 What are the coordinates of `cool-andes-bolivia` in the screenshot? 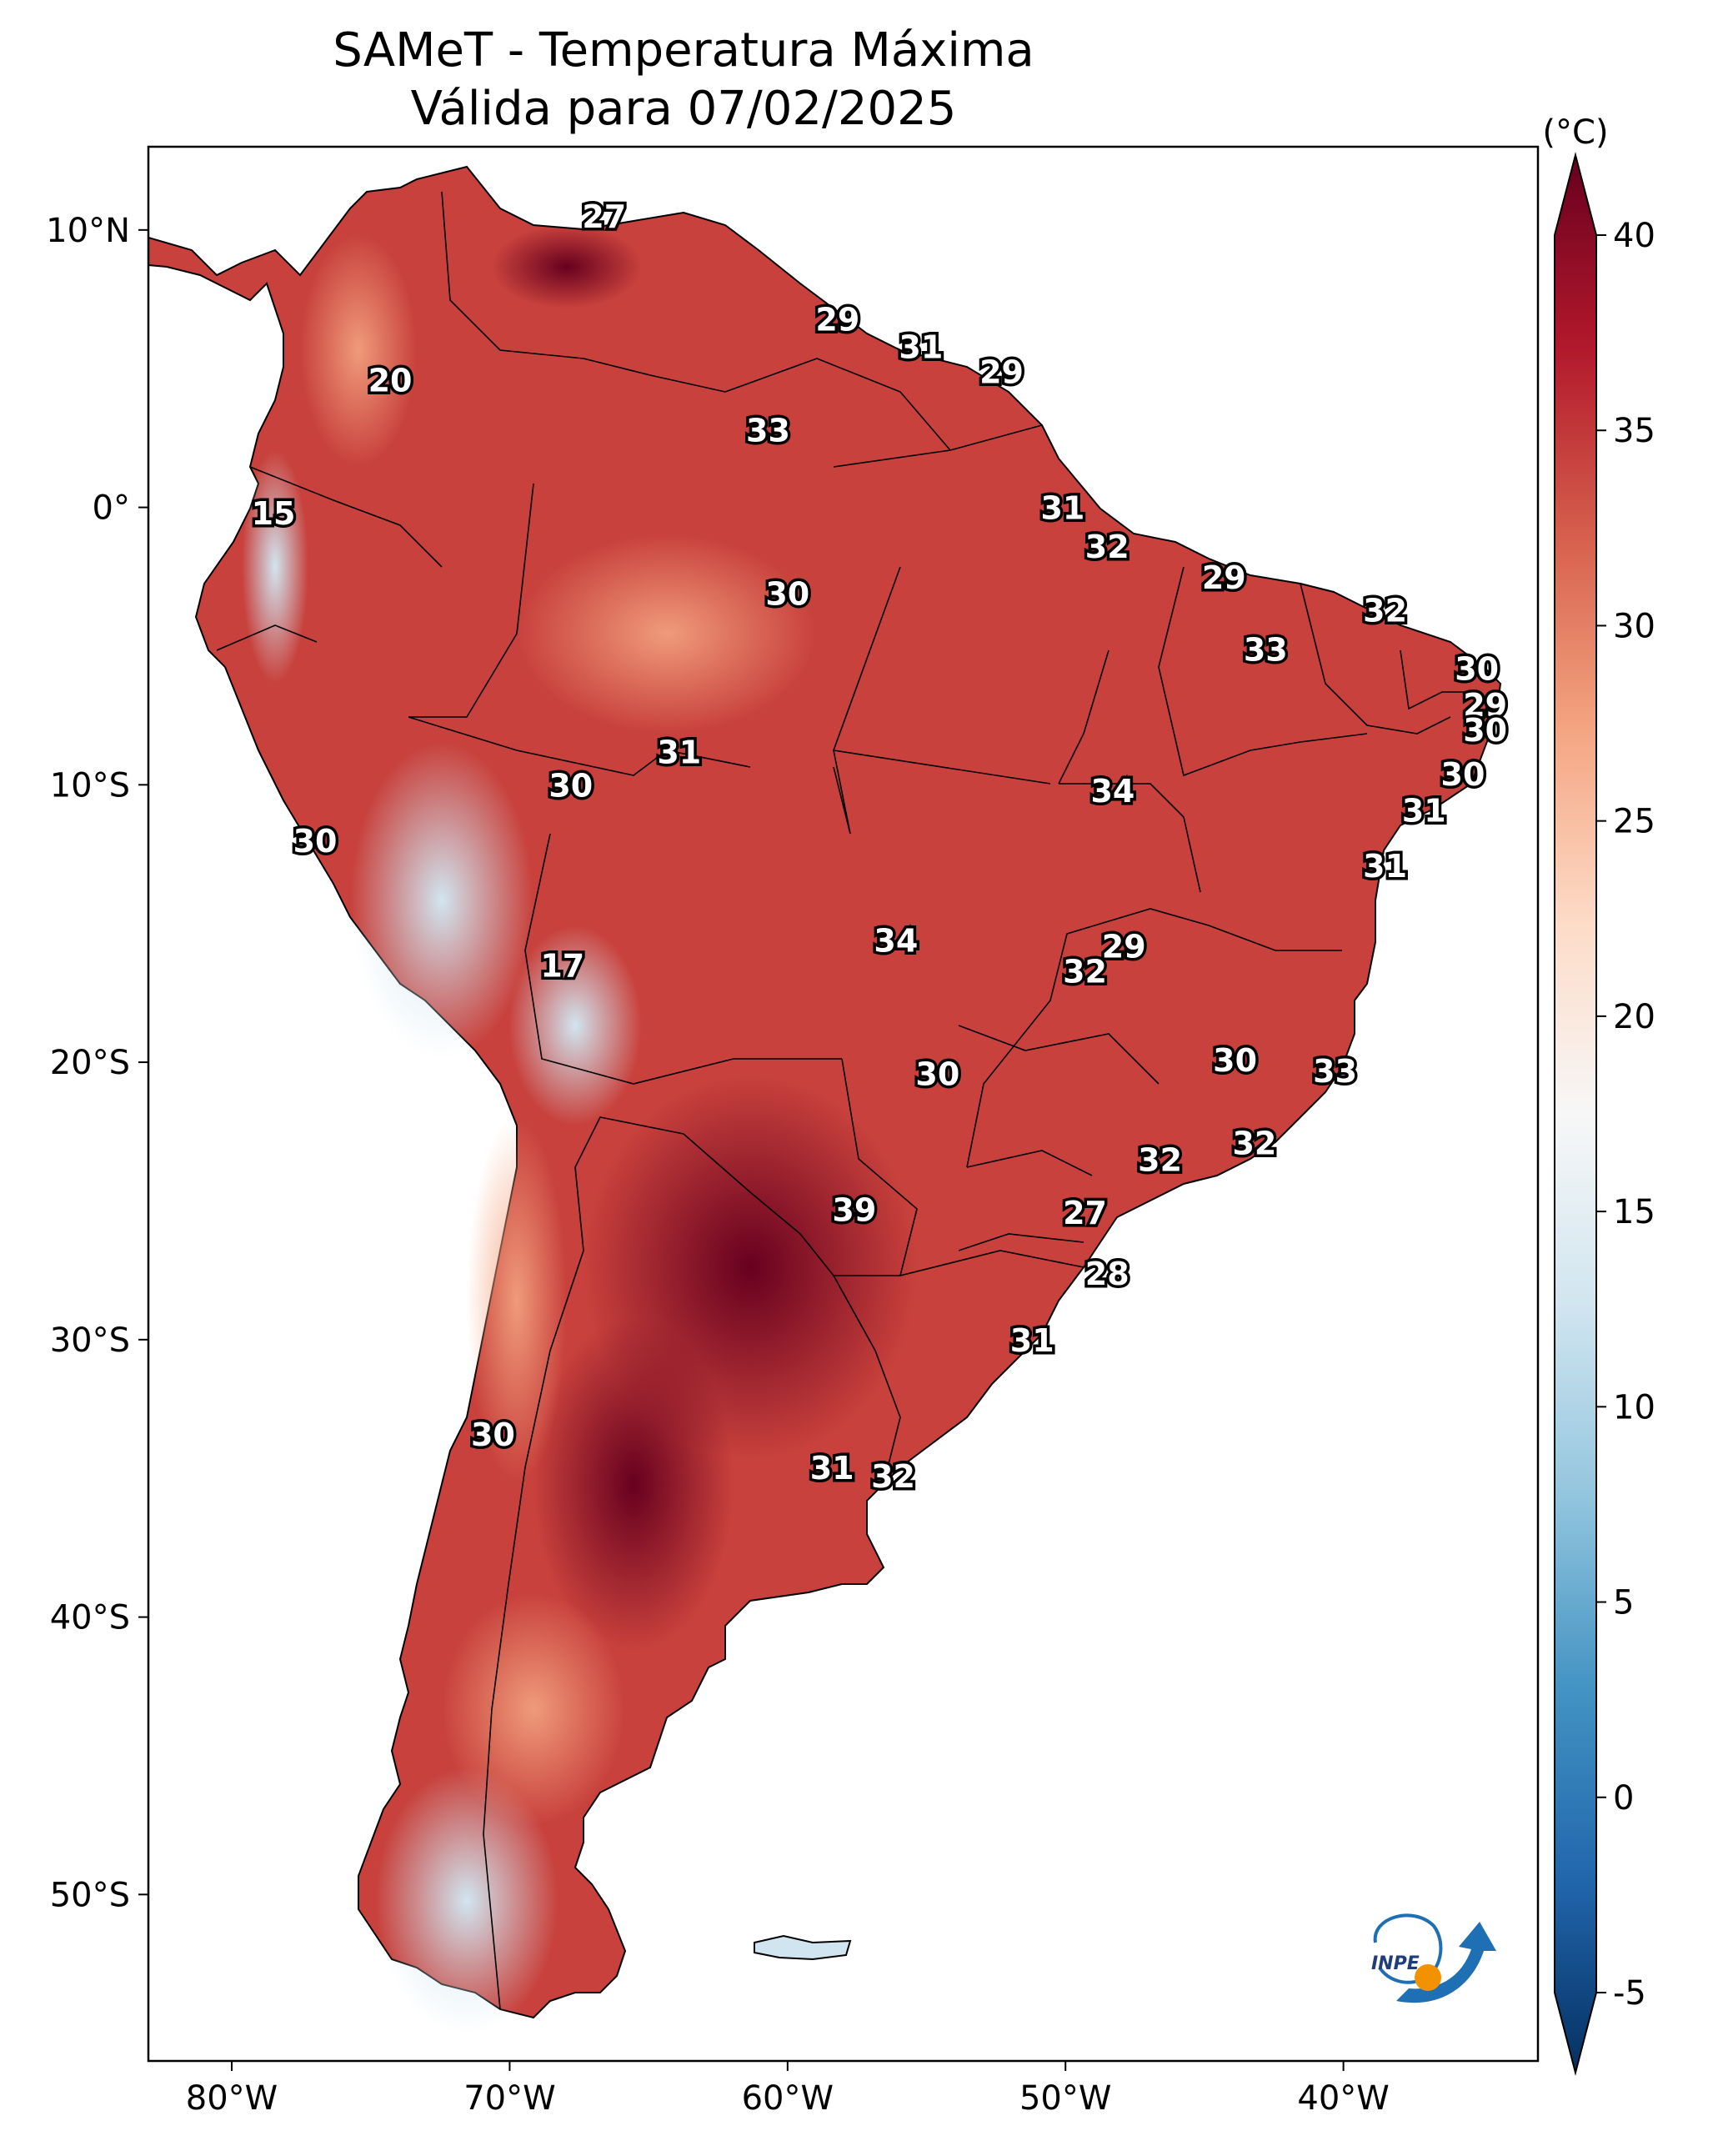 It's located at (575, 1025).